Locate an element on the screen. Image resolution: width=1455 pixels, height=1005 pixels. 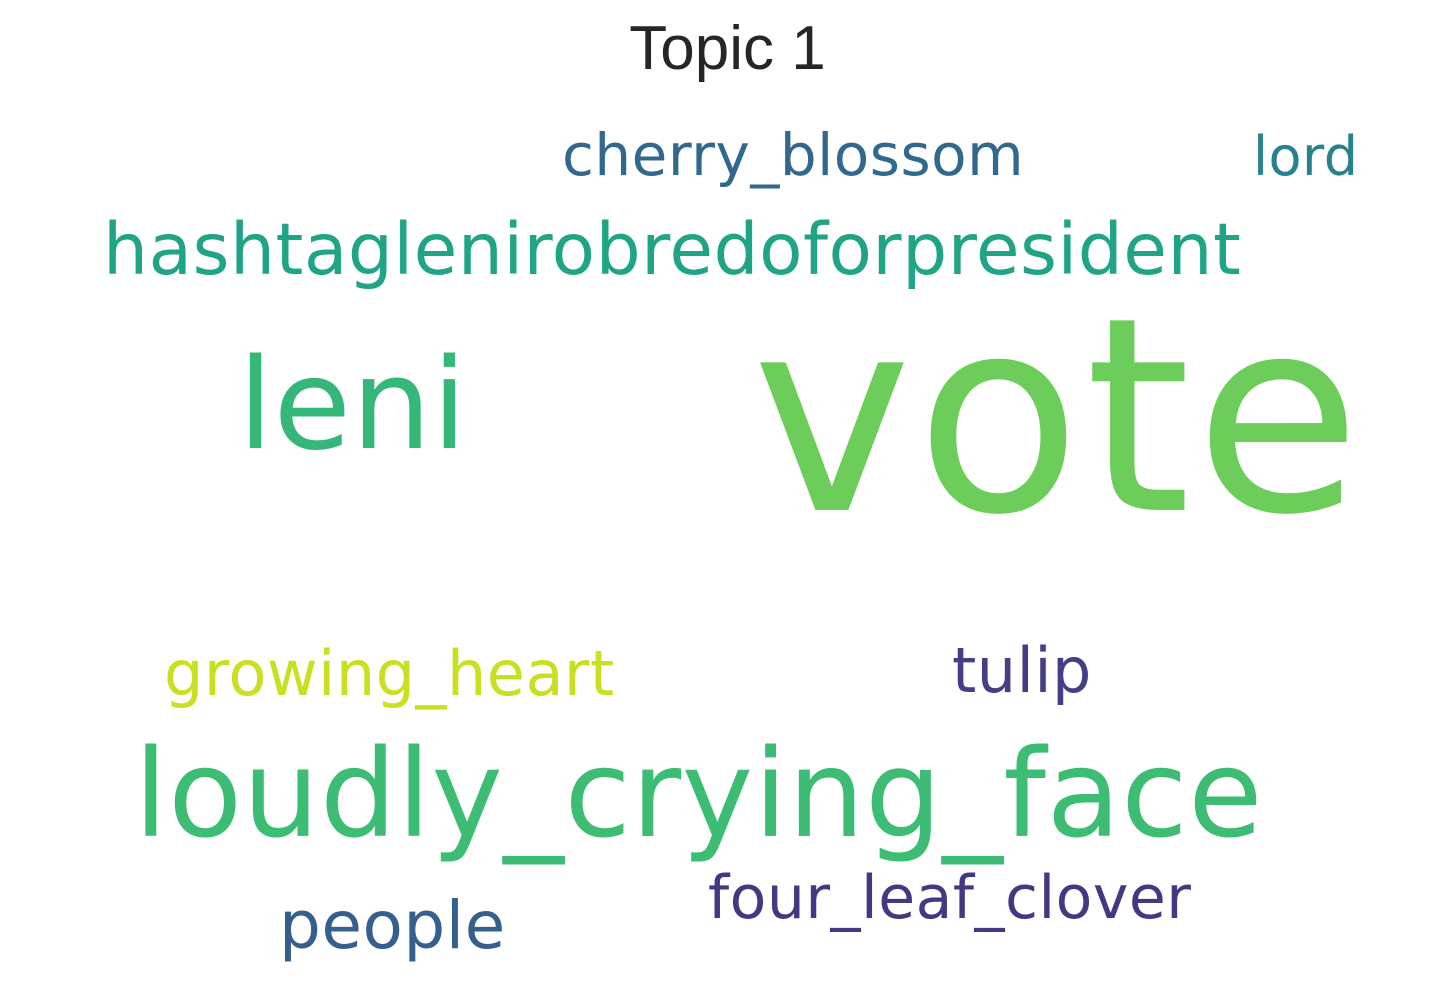
word-hashtag: hashtaglenirobredoforpresident is located at coordinates (672, 249).